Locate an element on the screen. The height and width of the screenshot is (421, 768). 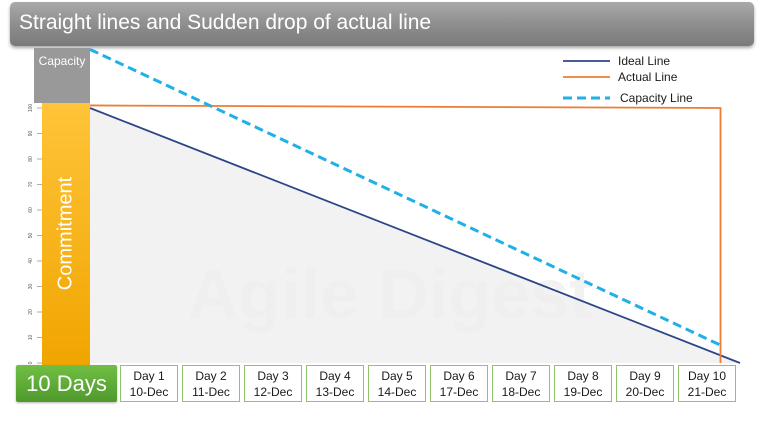
y-tick-label: 20 is located at coordinates (31, 312).